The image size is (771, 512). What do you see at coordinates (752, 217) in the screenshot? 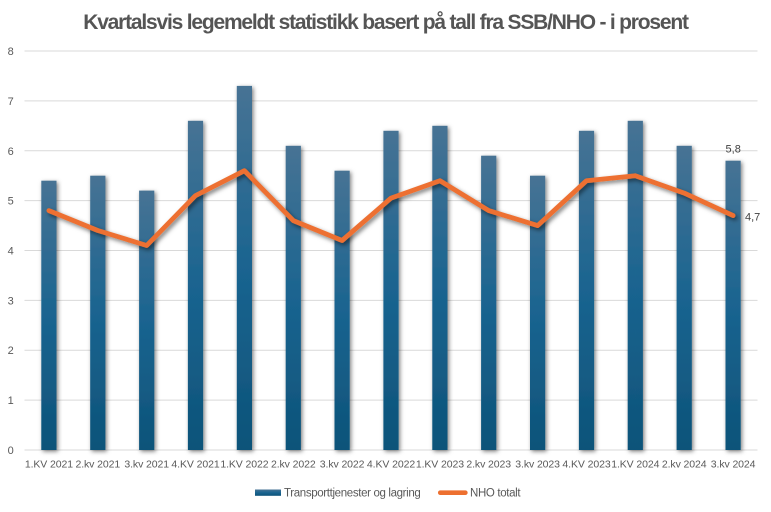
I see `svg-text: 4,7` at bounding box center [752, 217].